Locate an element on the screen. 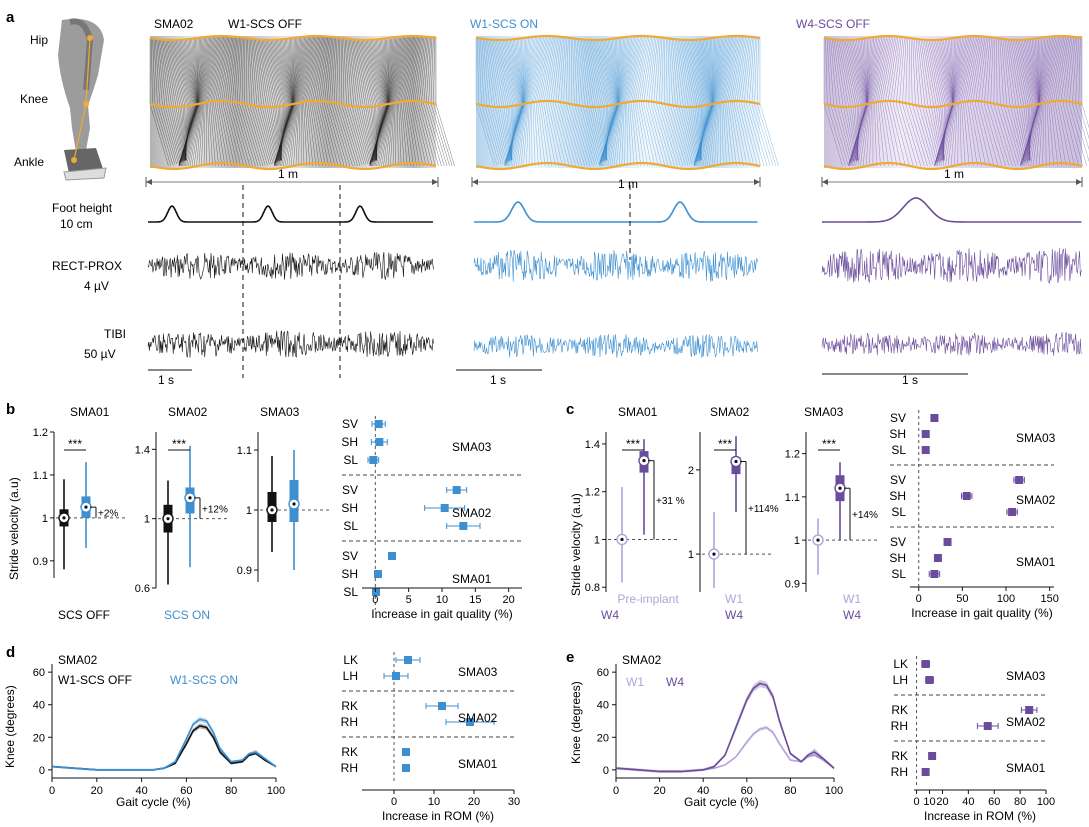 The height and width of the screenshot is (827, 1089). panel-a-subject: SMA02 is located at coordinates (174, 24).